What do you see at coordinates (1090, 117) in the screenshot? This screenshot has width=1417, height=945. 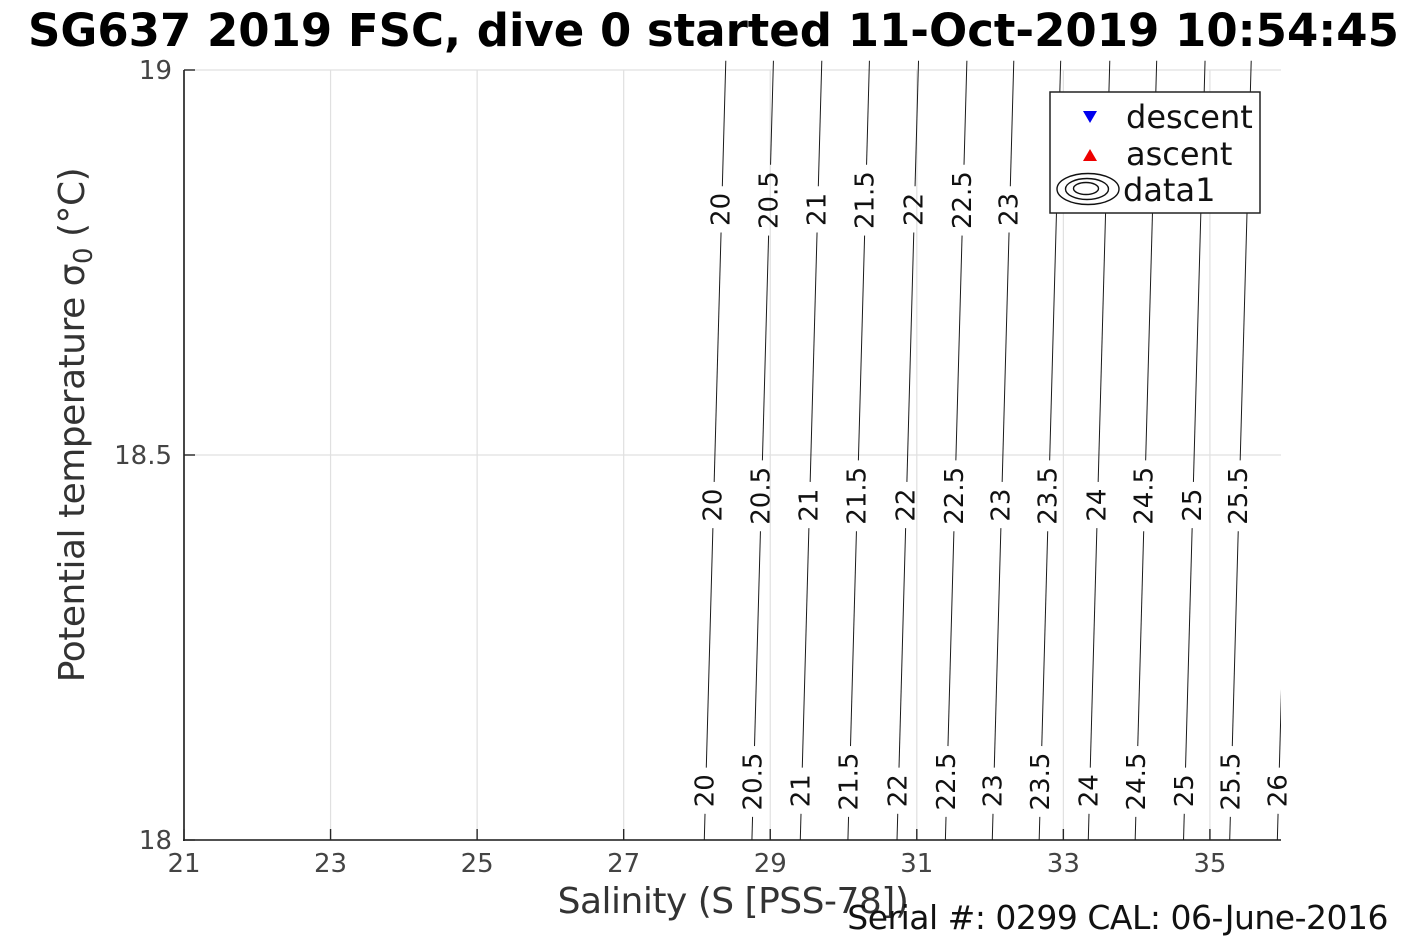 I see `triangle-down-icon` at bounding box center [1090, 117].